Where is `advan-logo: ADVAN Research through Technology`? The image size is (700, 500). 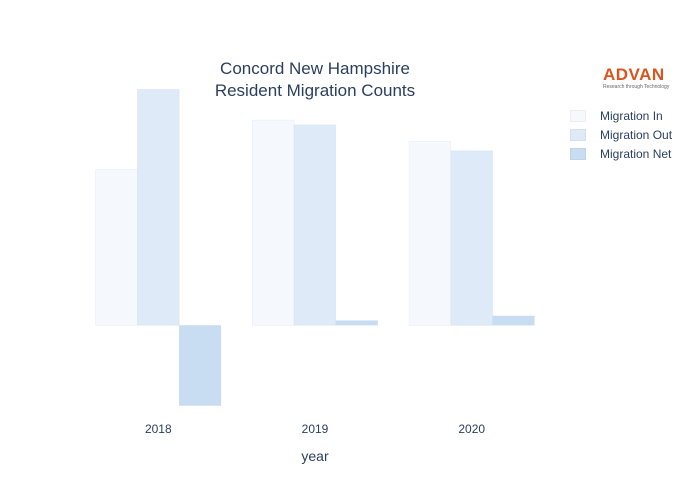
advan-logo: ADVAN Research through Technology is located at coordinates (638, 78).